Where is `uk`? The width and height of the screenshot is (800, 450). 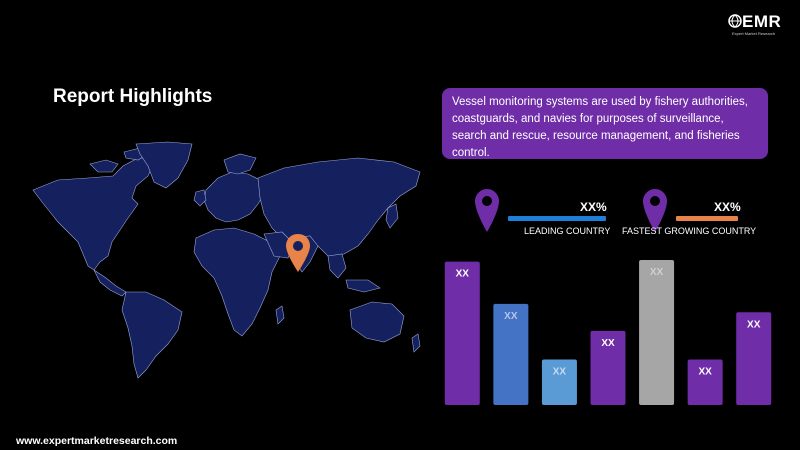 uk is located at coordinates (200, 198).